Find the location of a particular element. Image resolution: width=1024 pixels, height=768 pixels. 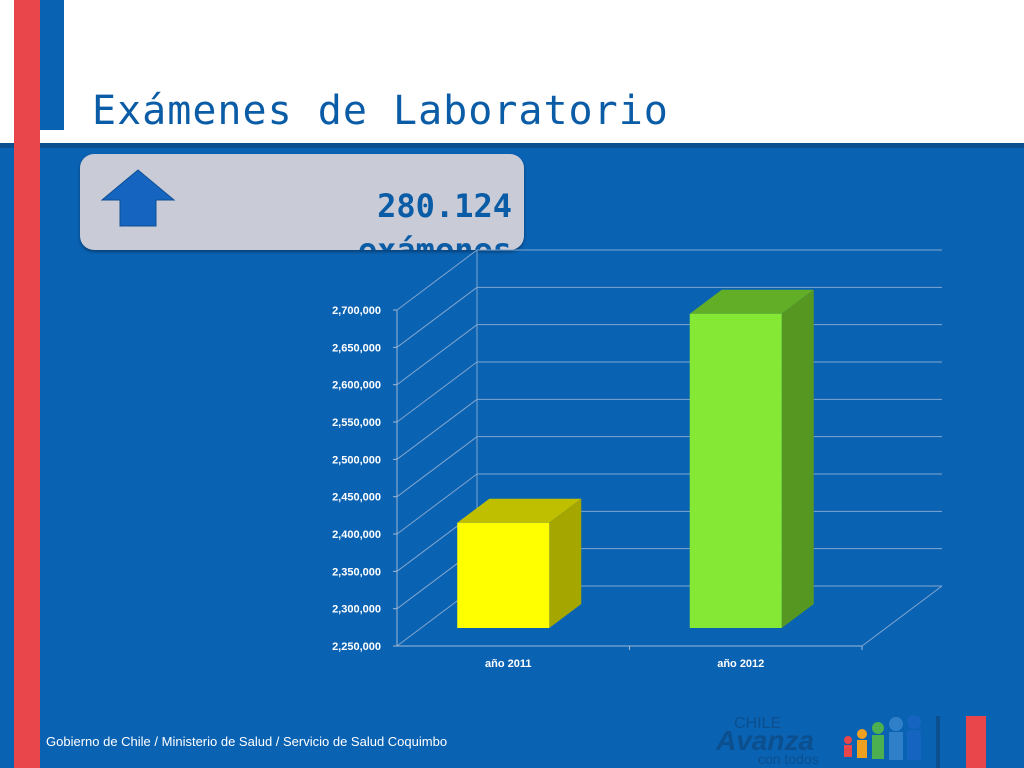

y-tick-label: 2,350,000 is located at coordinates (356, 572).